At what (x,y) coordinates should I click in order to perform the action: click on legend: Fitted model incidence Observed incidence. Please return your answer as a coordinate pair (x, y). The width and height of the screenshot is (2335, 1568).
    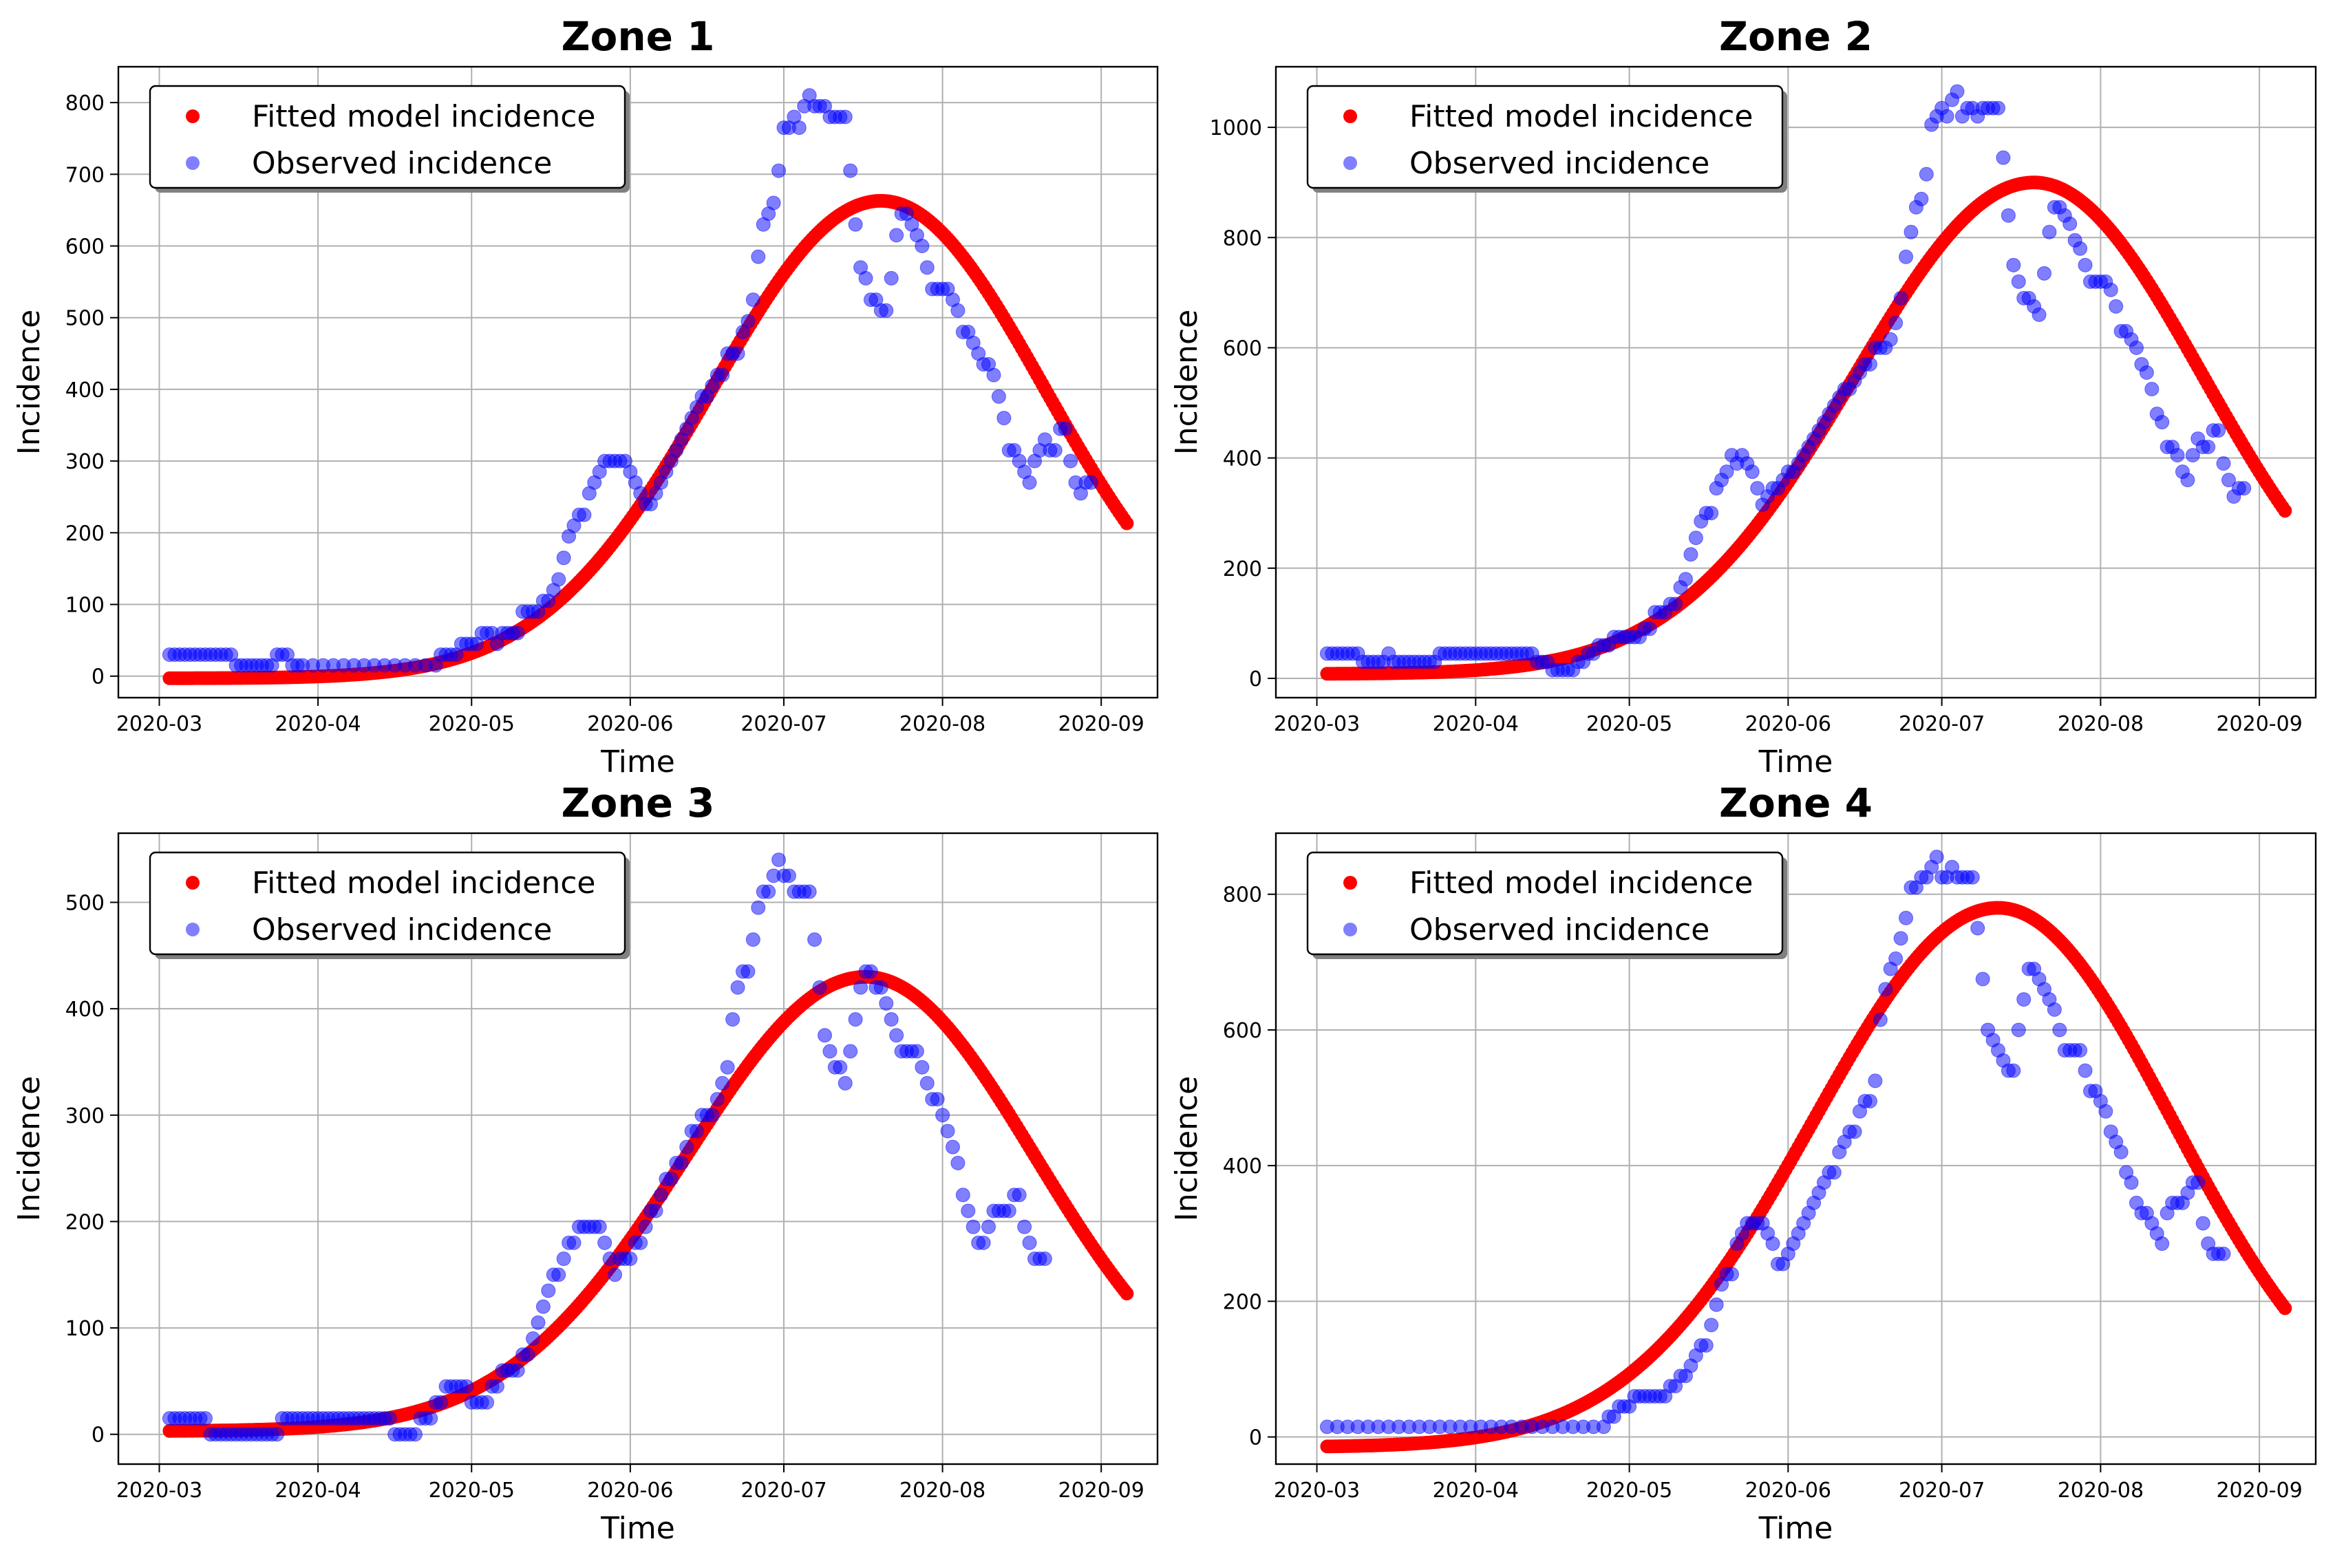
    Looking at the image, I should click on (390, 905).